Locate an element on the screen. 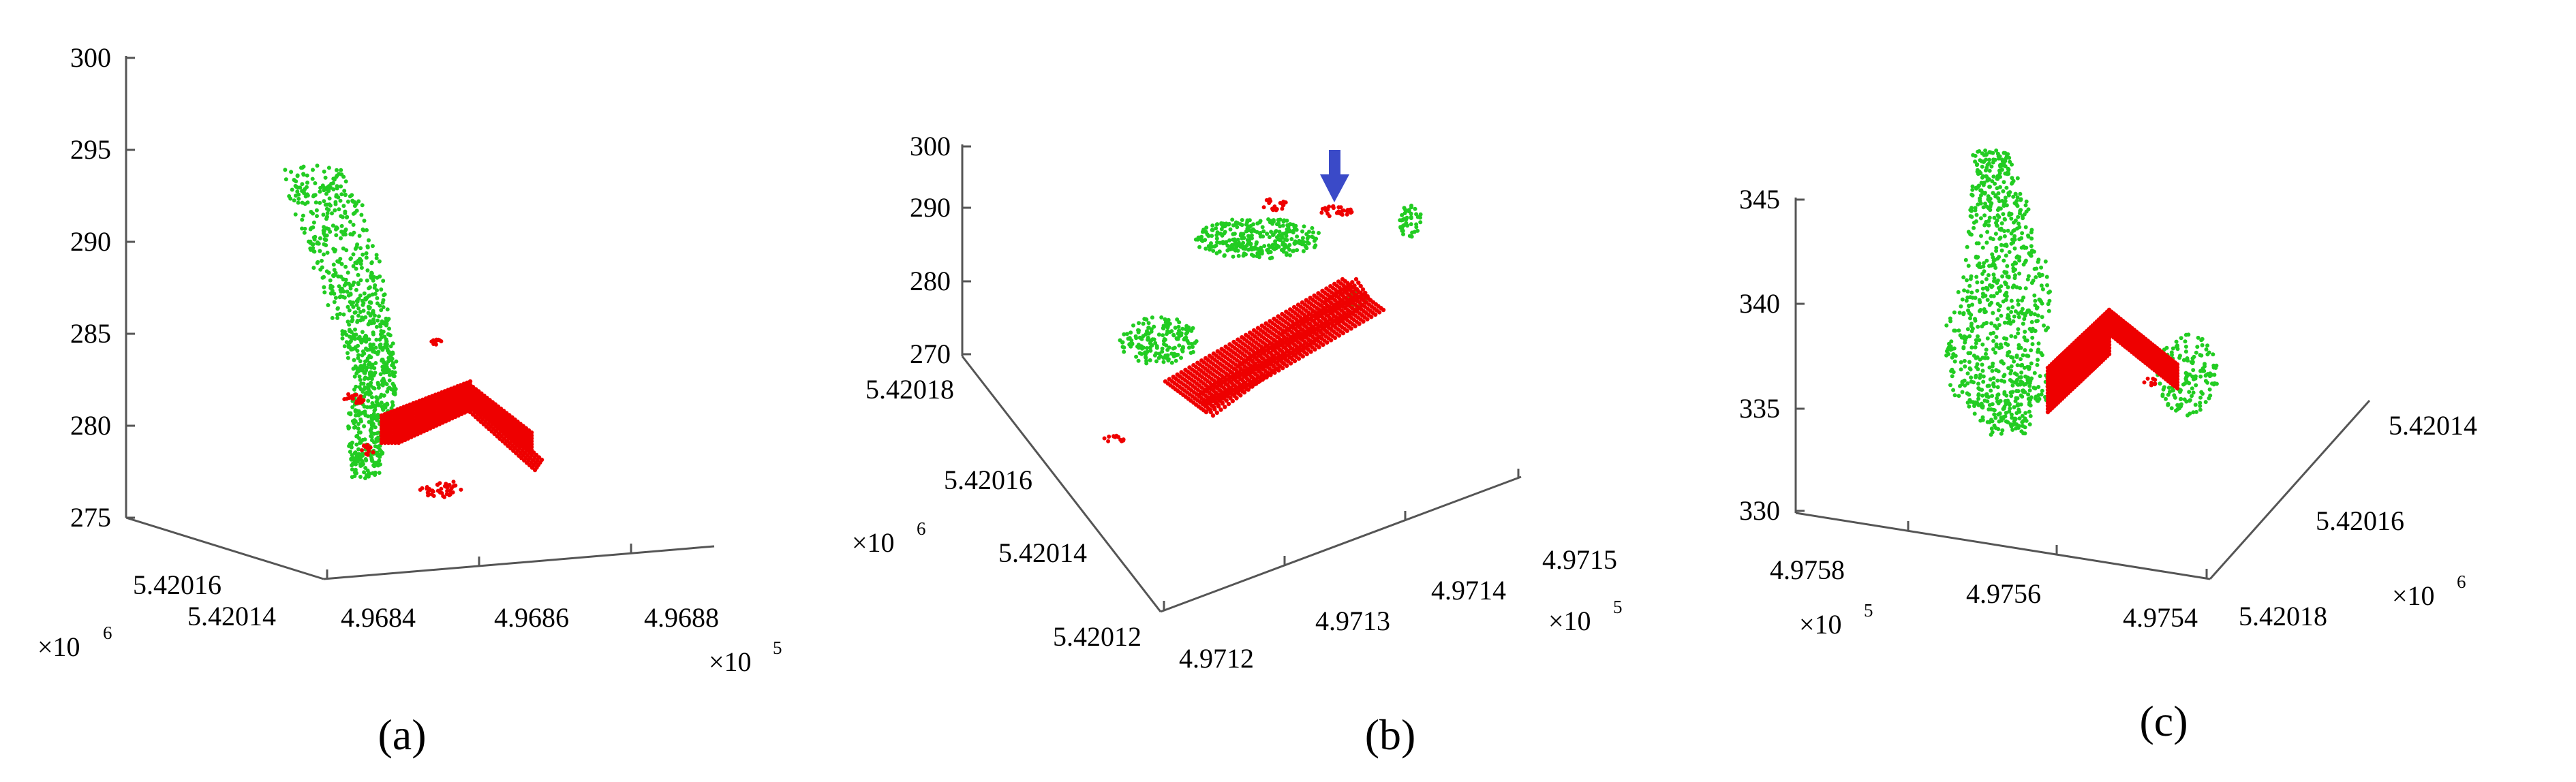 Image resolution: width=2576 pixels, height=782 pixels. building-points-b is located at coordinates (1244, 320).